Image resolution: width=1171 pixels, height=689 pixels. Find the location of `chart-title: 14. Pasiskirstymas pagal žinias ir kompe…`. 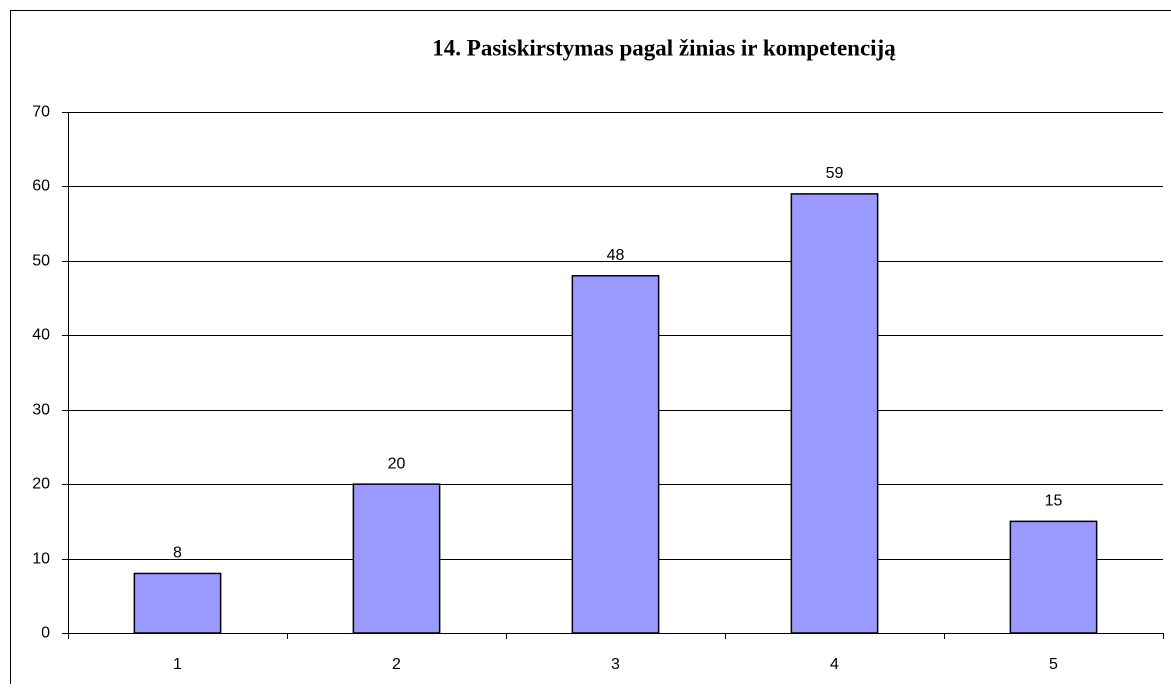

chart-title: 14. Pasiskirstymas pagal žinias ir kompe… is located at coordinates (664, 47).